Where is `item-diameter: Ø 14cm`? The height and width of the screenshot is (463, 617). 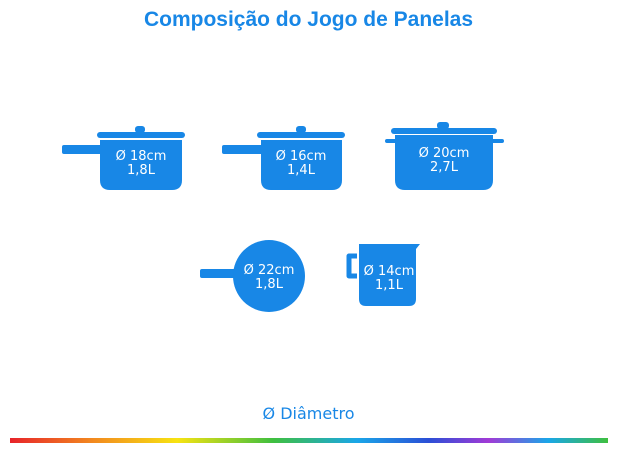 item-diameter: Ø 14cm is located at coordinates (389, 271).